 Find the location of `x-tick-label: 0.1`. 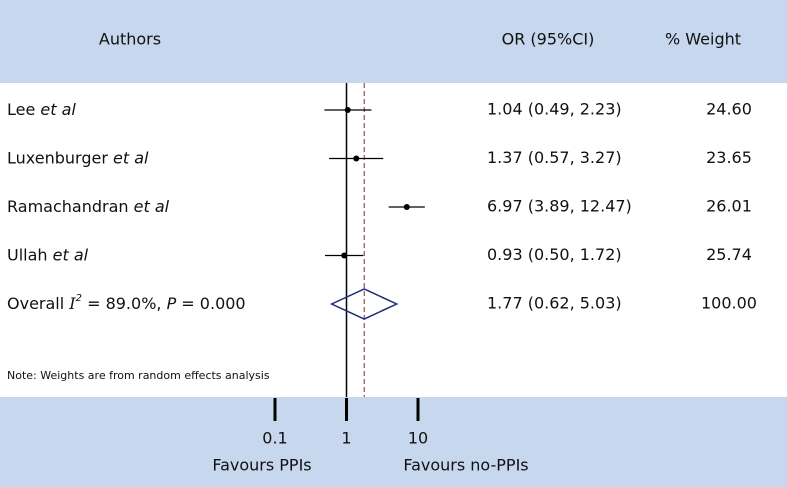

x-tick-label: 0.1 is located at coordinates (274, 438).